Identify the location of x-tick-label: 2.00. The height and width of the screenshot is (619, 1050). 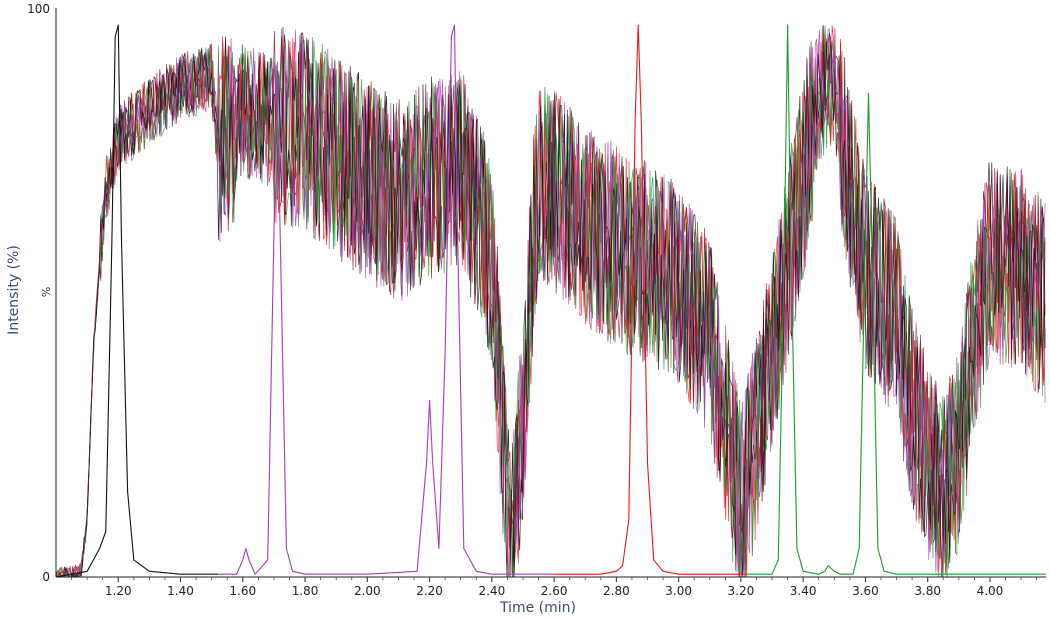
(367, 591).